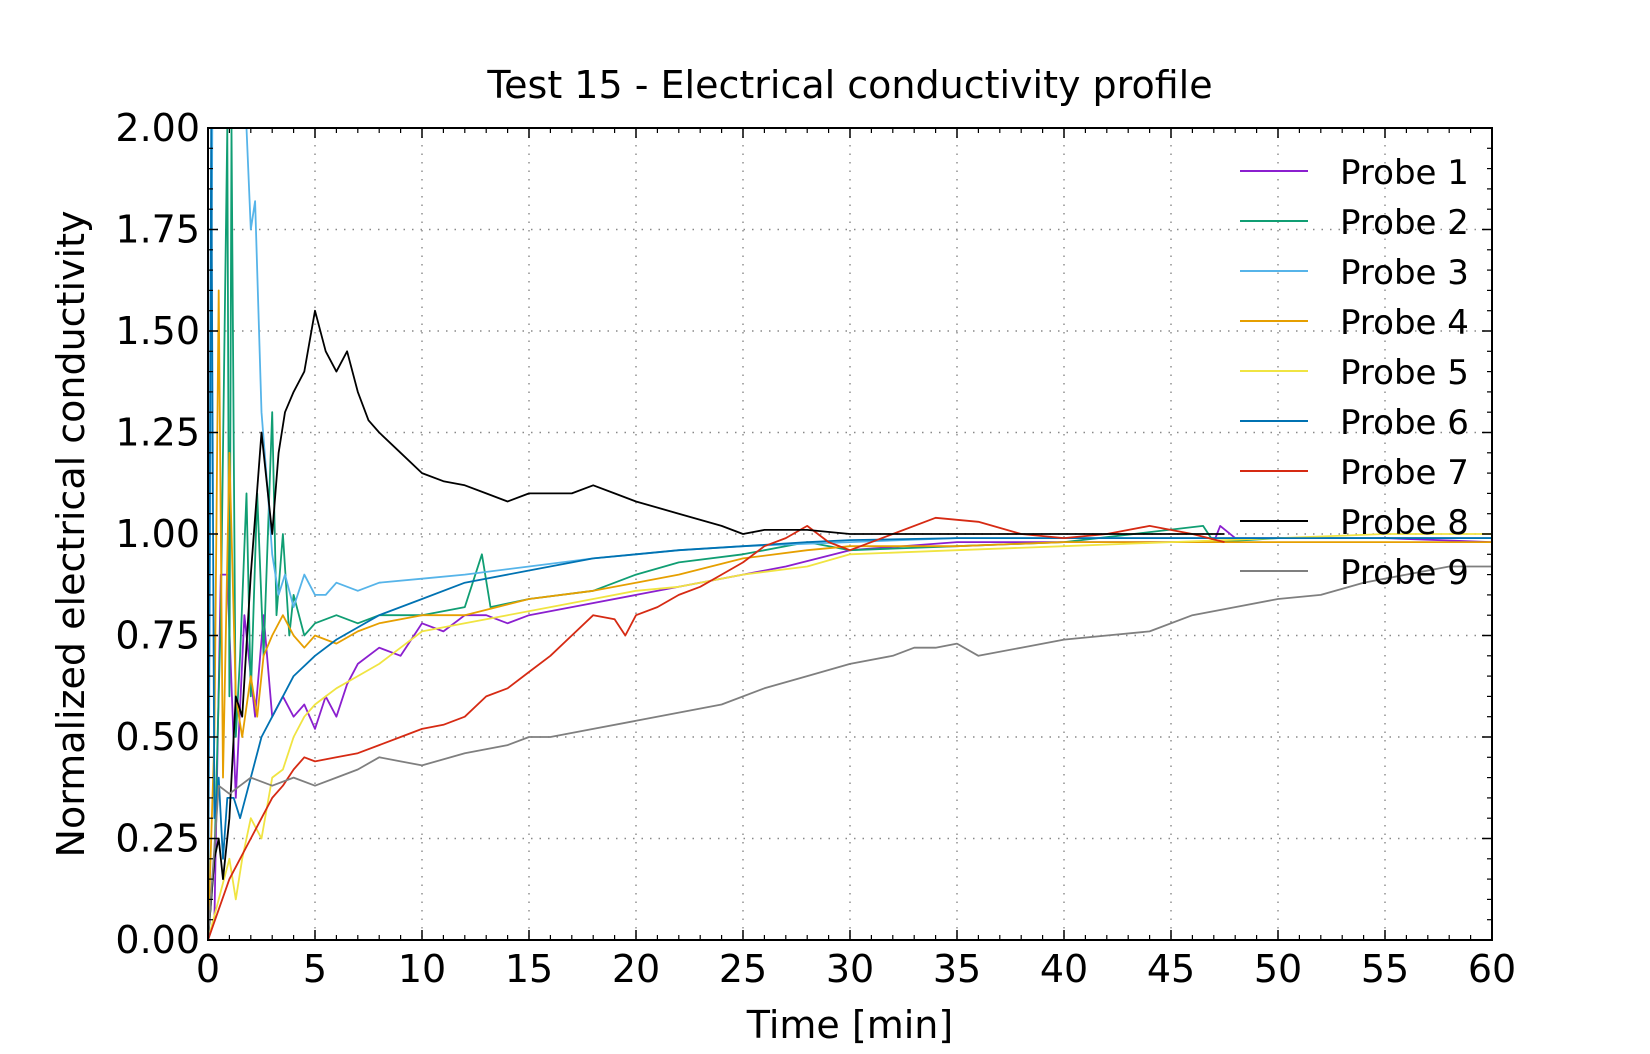 This screenshot has width=1650, height=1054. What do you see at coordinates (1404, 223) in the screenshot?
I see `legend-label: Probe 2` at bounding box center [1404, 223].